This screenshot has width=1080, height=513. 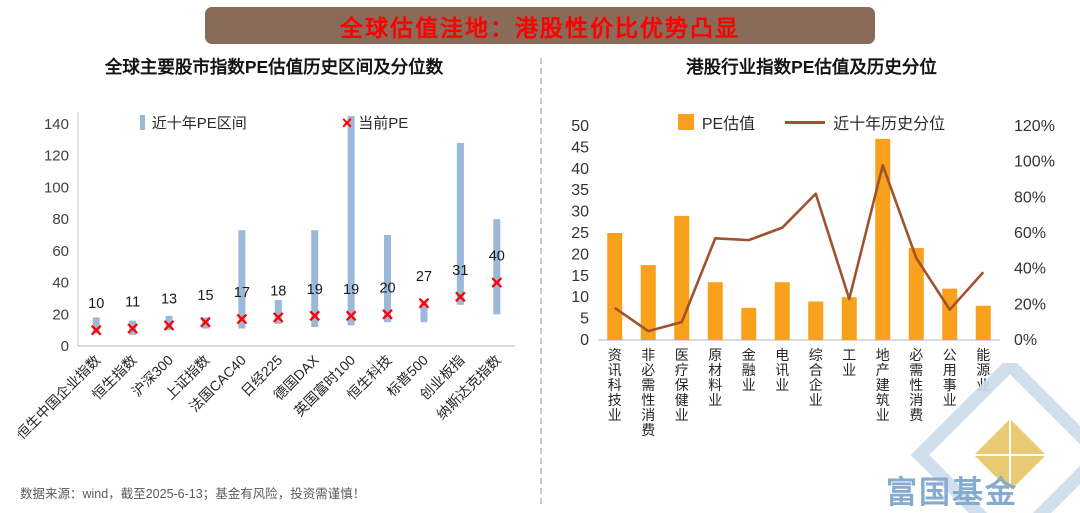 I want to click on svg-text: 11, so click(x=132, y=303).